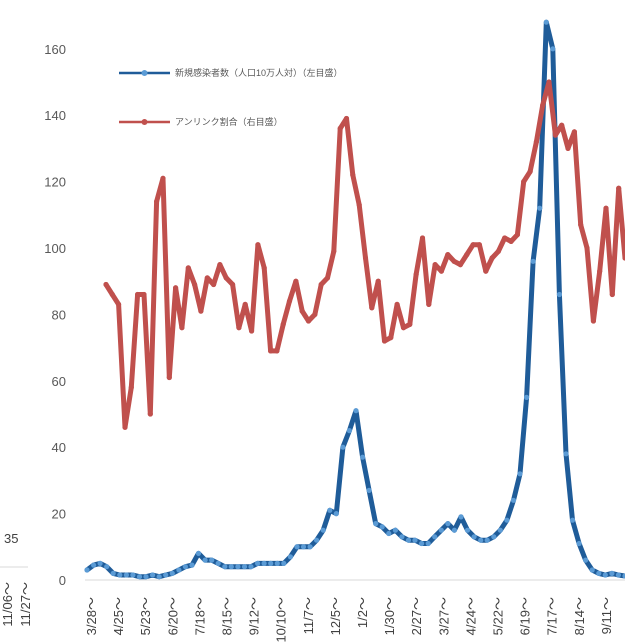 The width and height of the screenshot is (625, 642). Describe the element at coordinates (231, 72) in the screenshot. I see `legend-item: 新規感染者数（人口10万人対）（左目盛）` at that location.